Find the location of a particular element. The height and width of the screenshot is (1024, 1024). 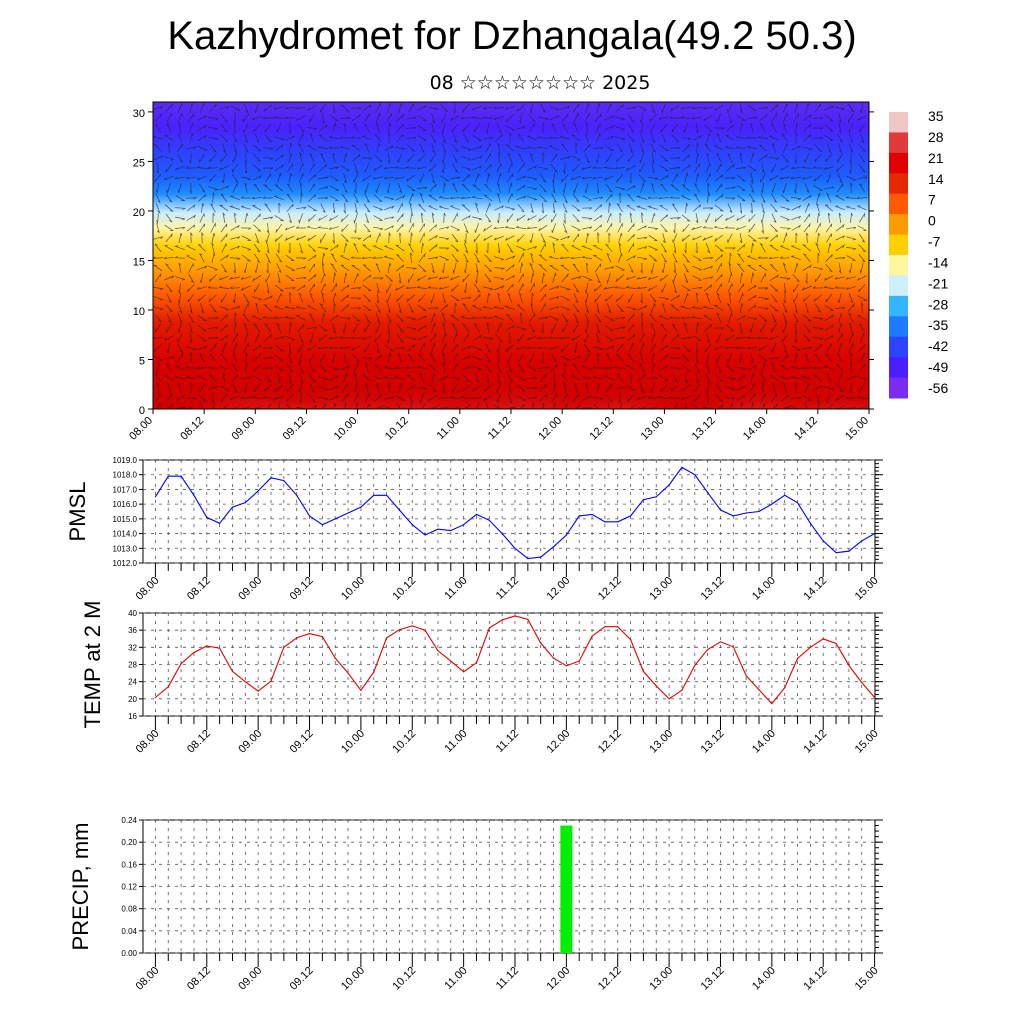

heatmap-xtick-label: 11.00 is located at coordinates (448, 428).